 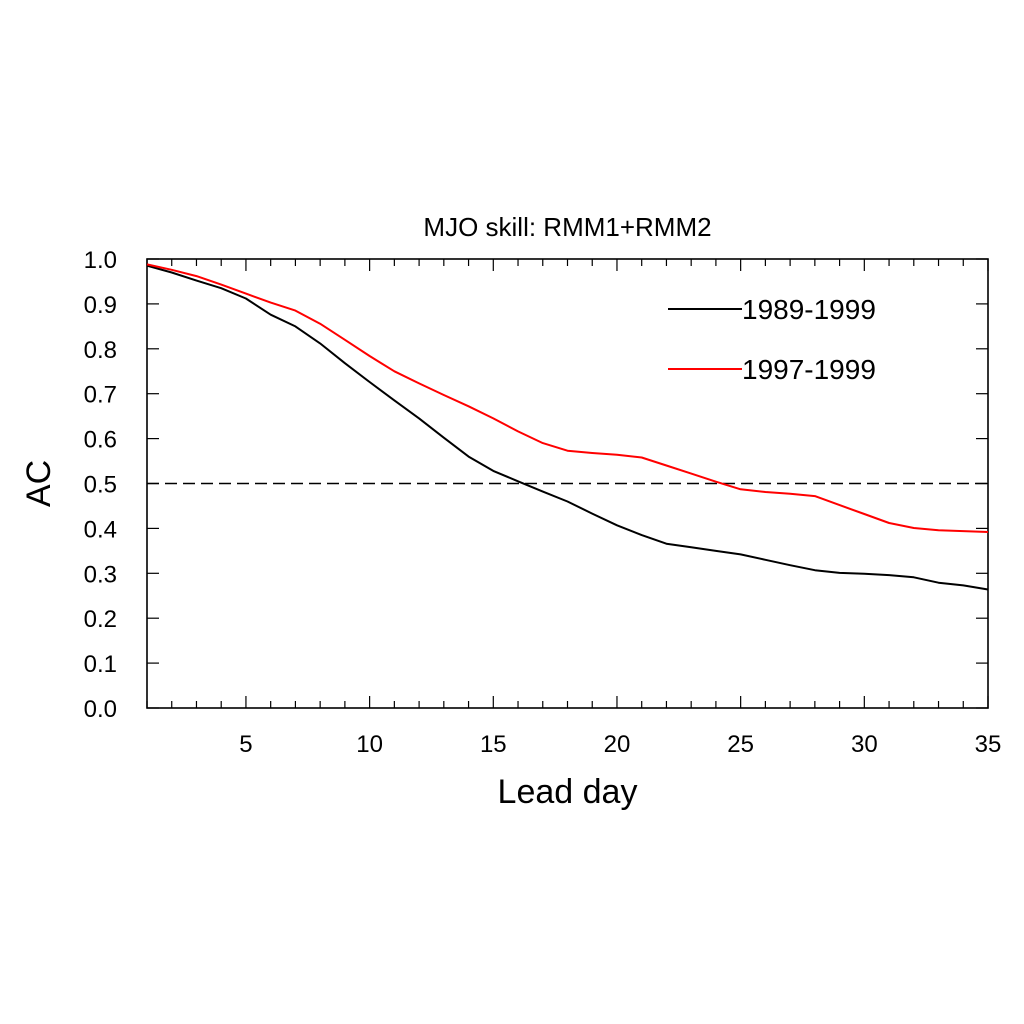 I want to click on legend-label-1: 1989-1999, so click(x=809, y=309).